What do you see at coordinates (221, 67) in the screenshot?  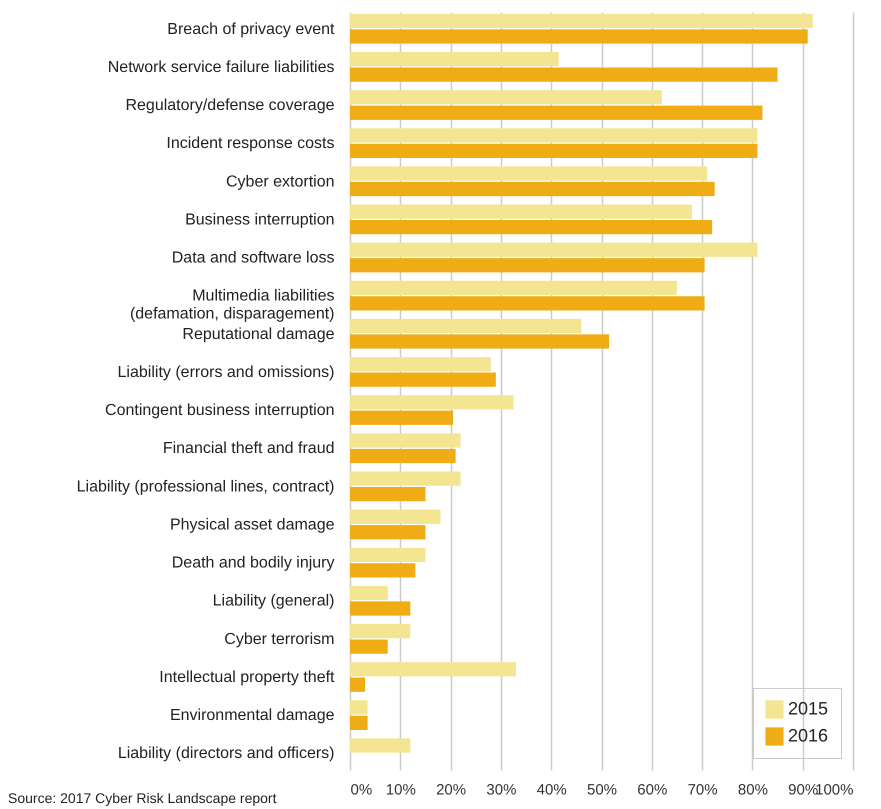 I see `y-tick-label: Network service failure liabilities` at bounding box center [221, 67].